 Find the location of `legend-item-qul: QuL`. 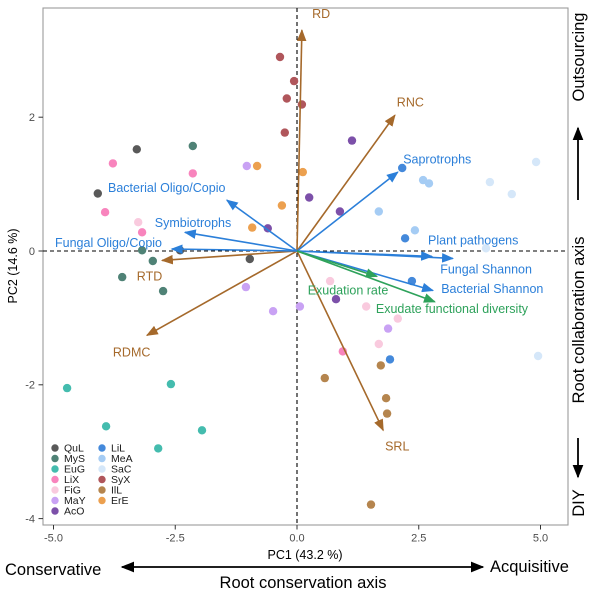

legend-item-qul: QuL is located at coordinates (67, 449).